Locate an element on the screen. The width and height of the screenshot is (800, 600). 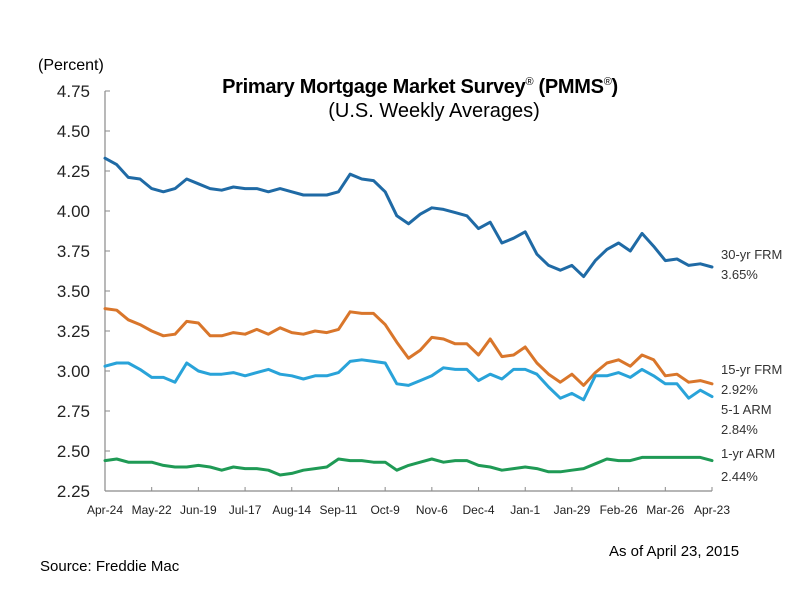
x-tick-label: Oct-9 is located at coordinates (385, 510).